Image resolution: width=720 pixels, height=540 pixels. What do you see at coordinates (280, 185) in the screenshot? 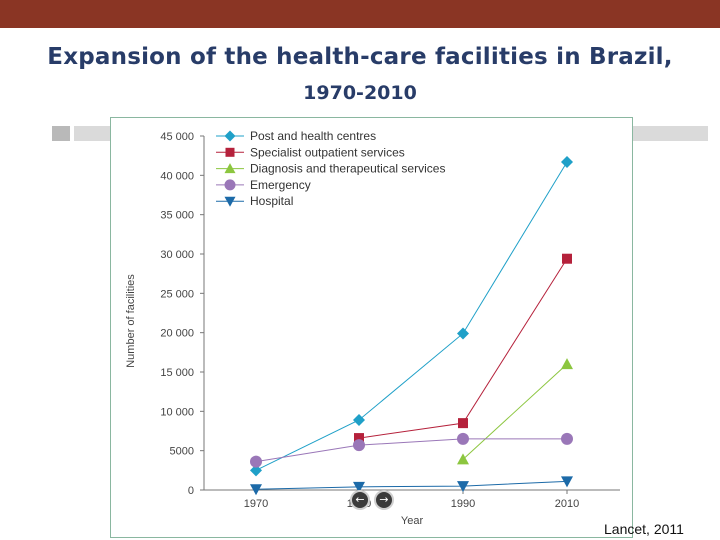
I see `legend-label: Emergency` at bounding box center [280, 185].